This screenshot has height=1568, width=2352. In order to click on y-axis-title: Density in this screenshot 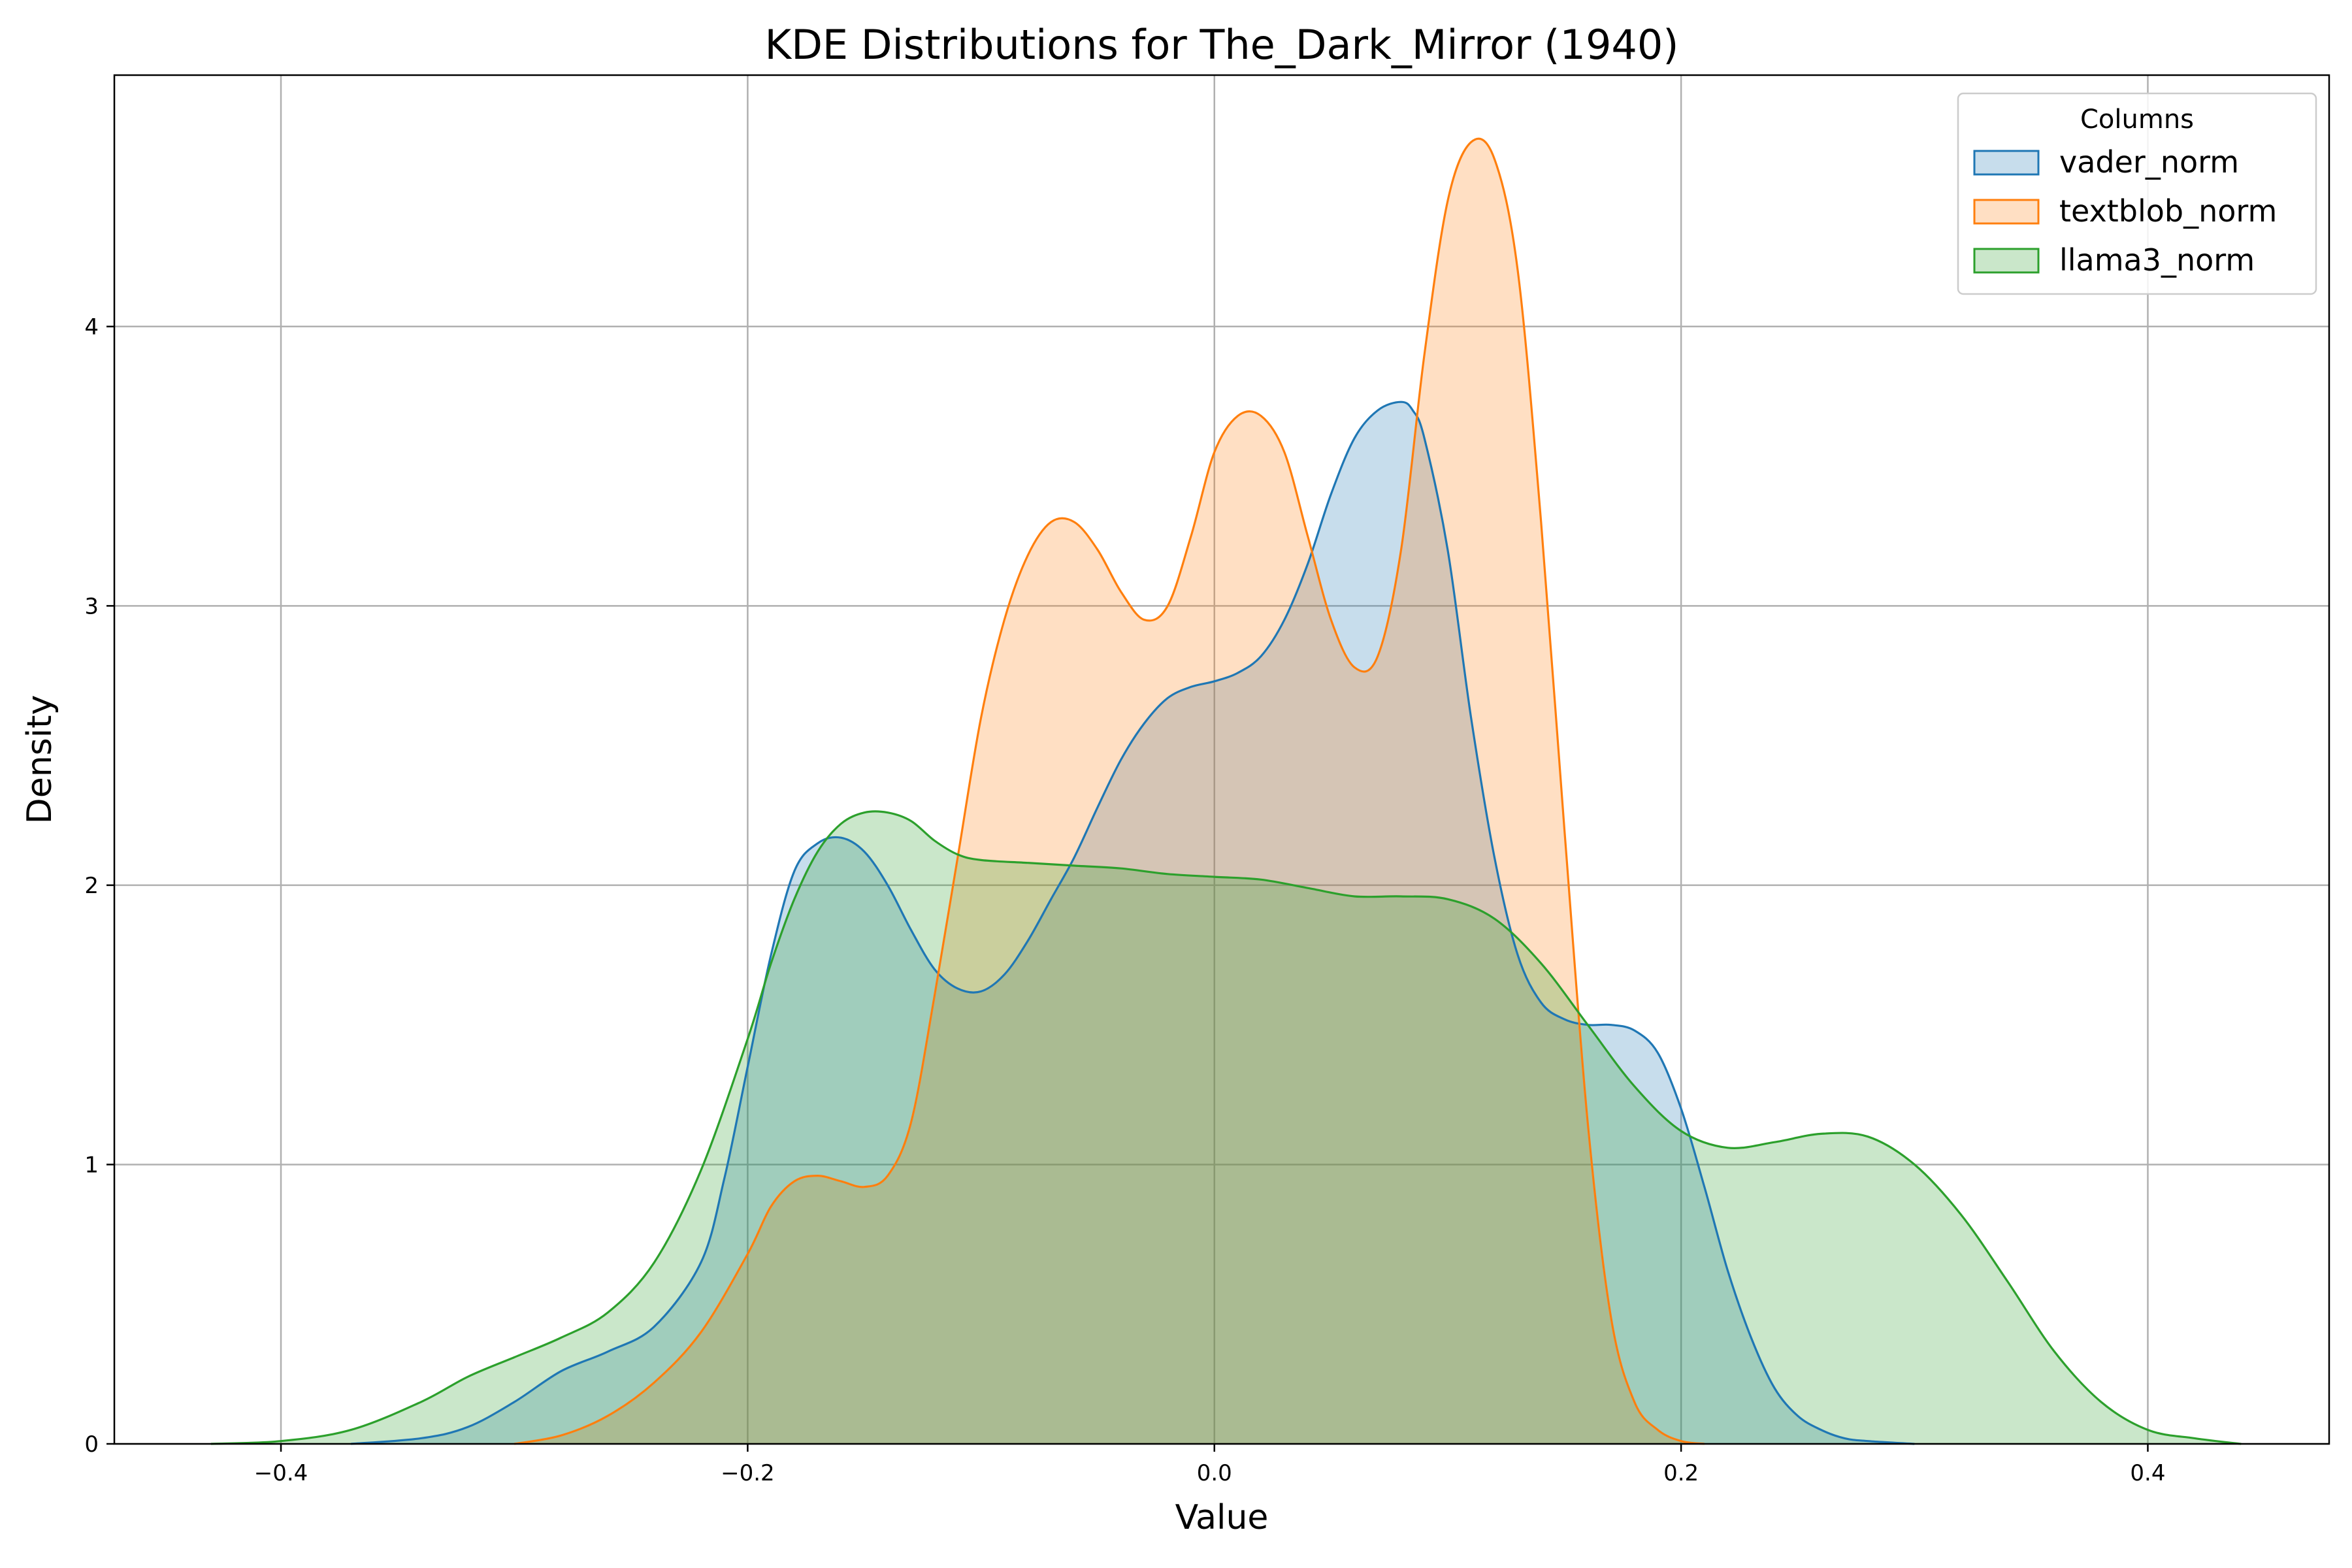, I will do `click(39, 760)`.